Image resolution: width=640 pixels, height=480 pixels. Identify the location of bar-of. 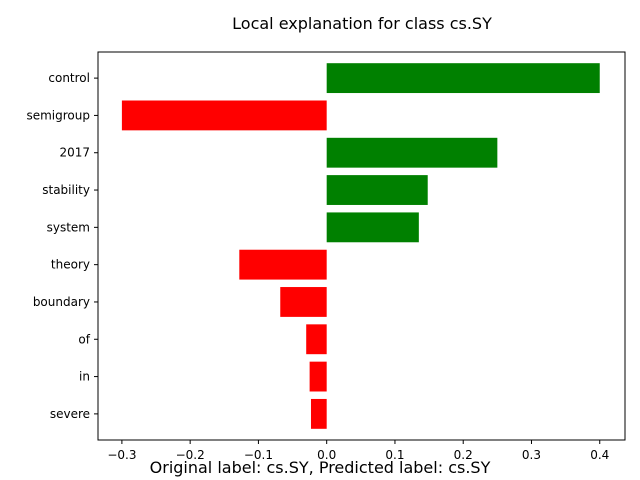
(316, 339).